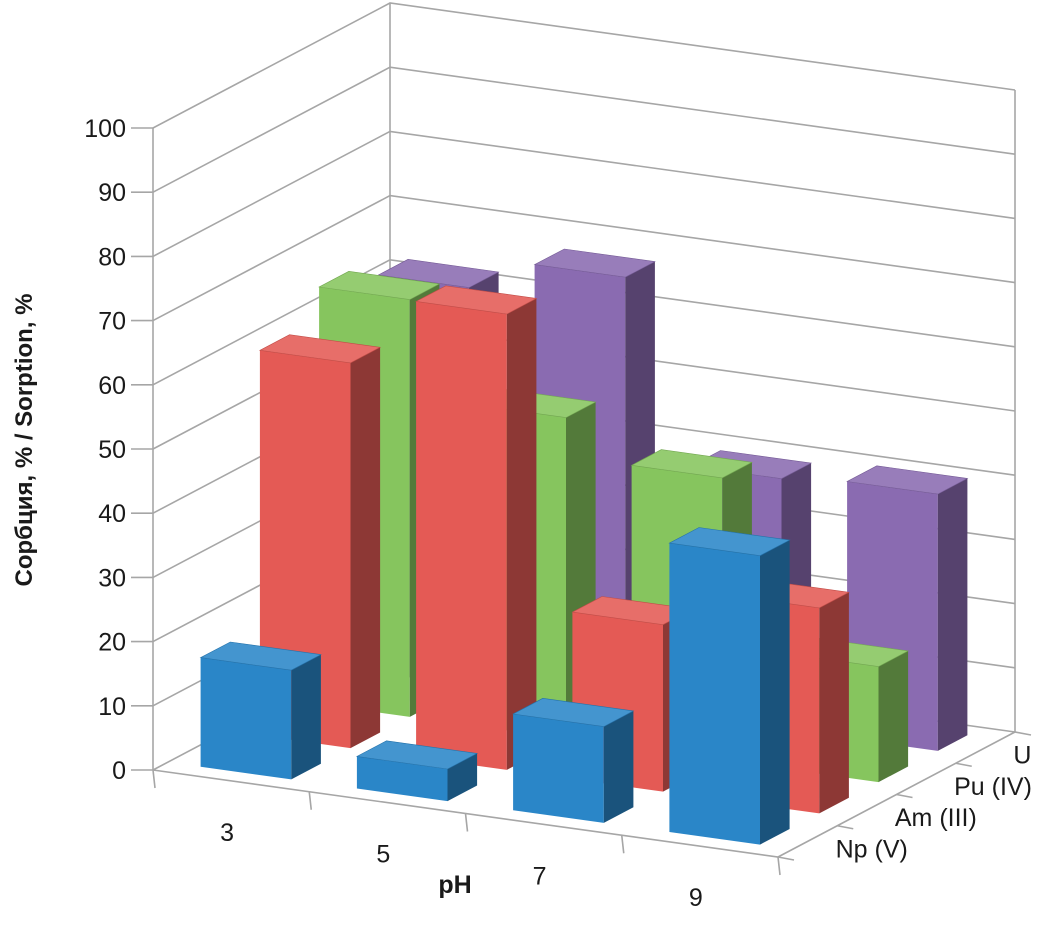 The height and width of the screenshot is (934, 1038). I want to click on series-label: Pu (IV), so click(993, 787).